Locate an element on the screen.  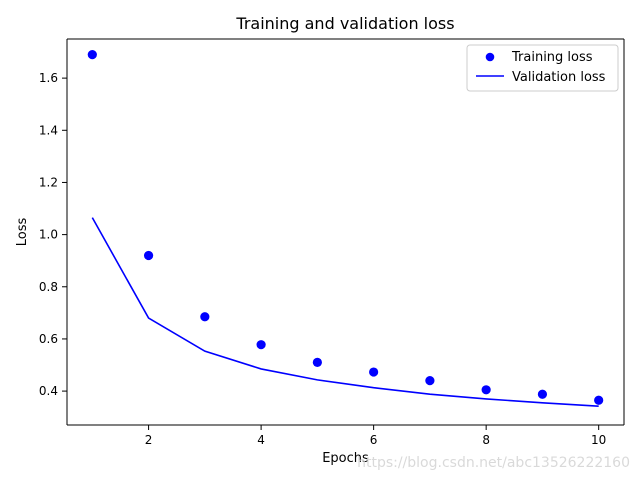
chart-title: Training and validation loss is located at coordinates (344, 23).